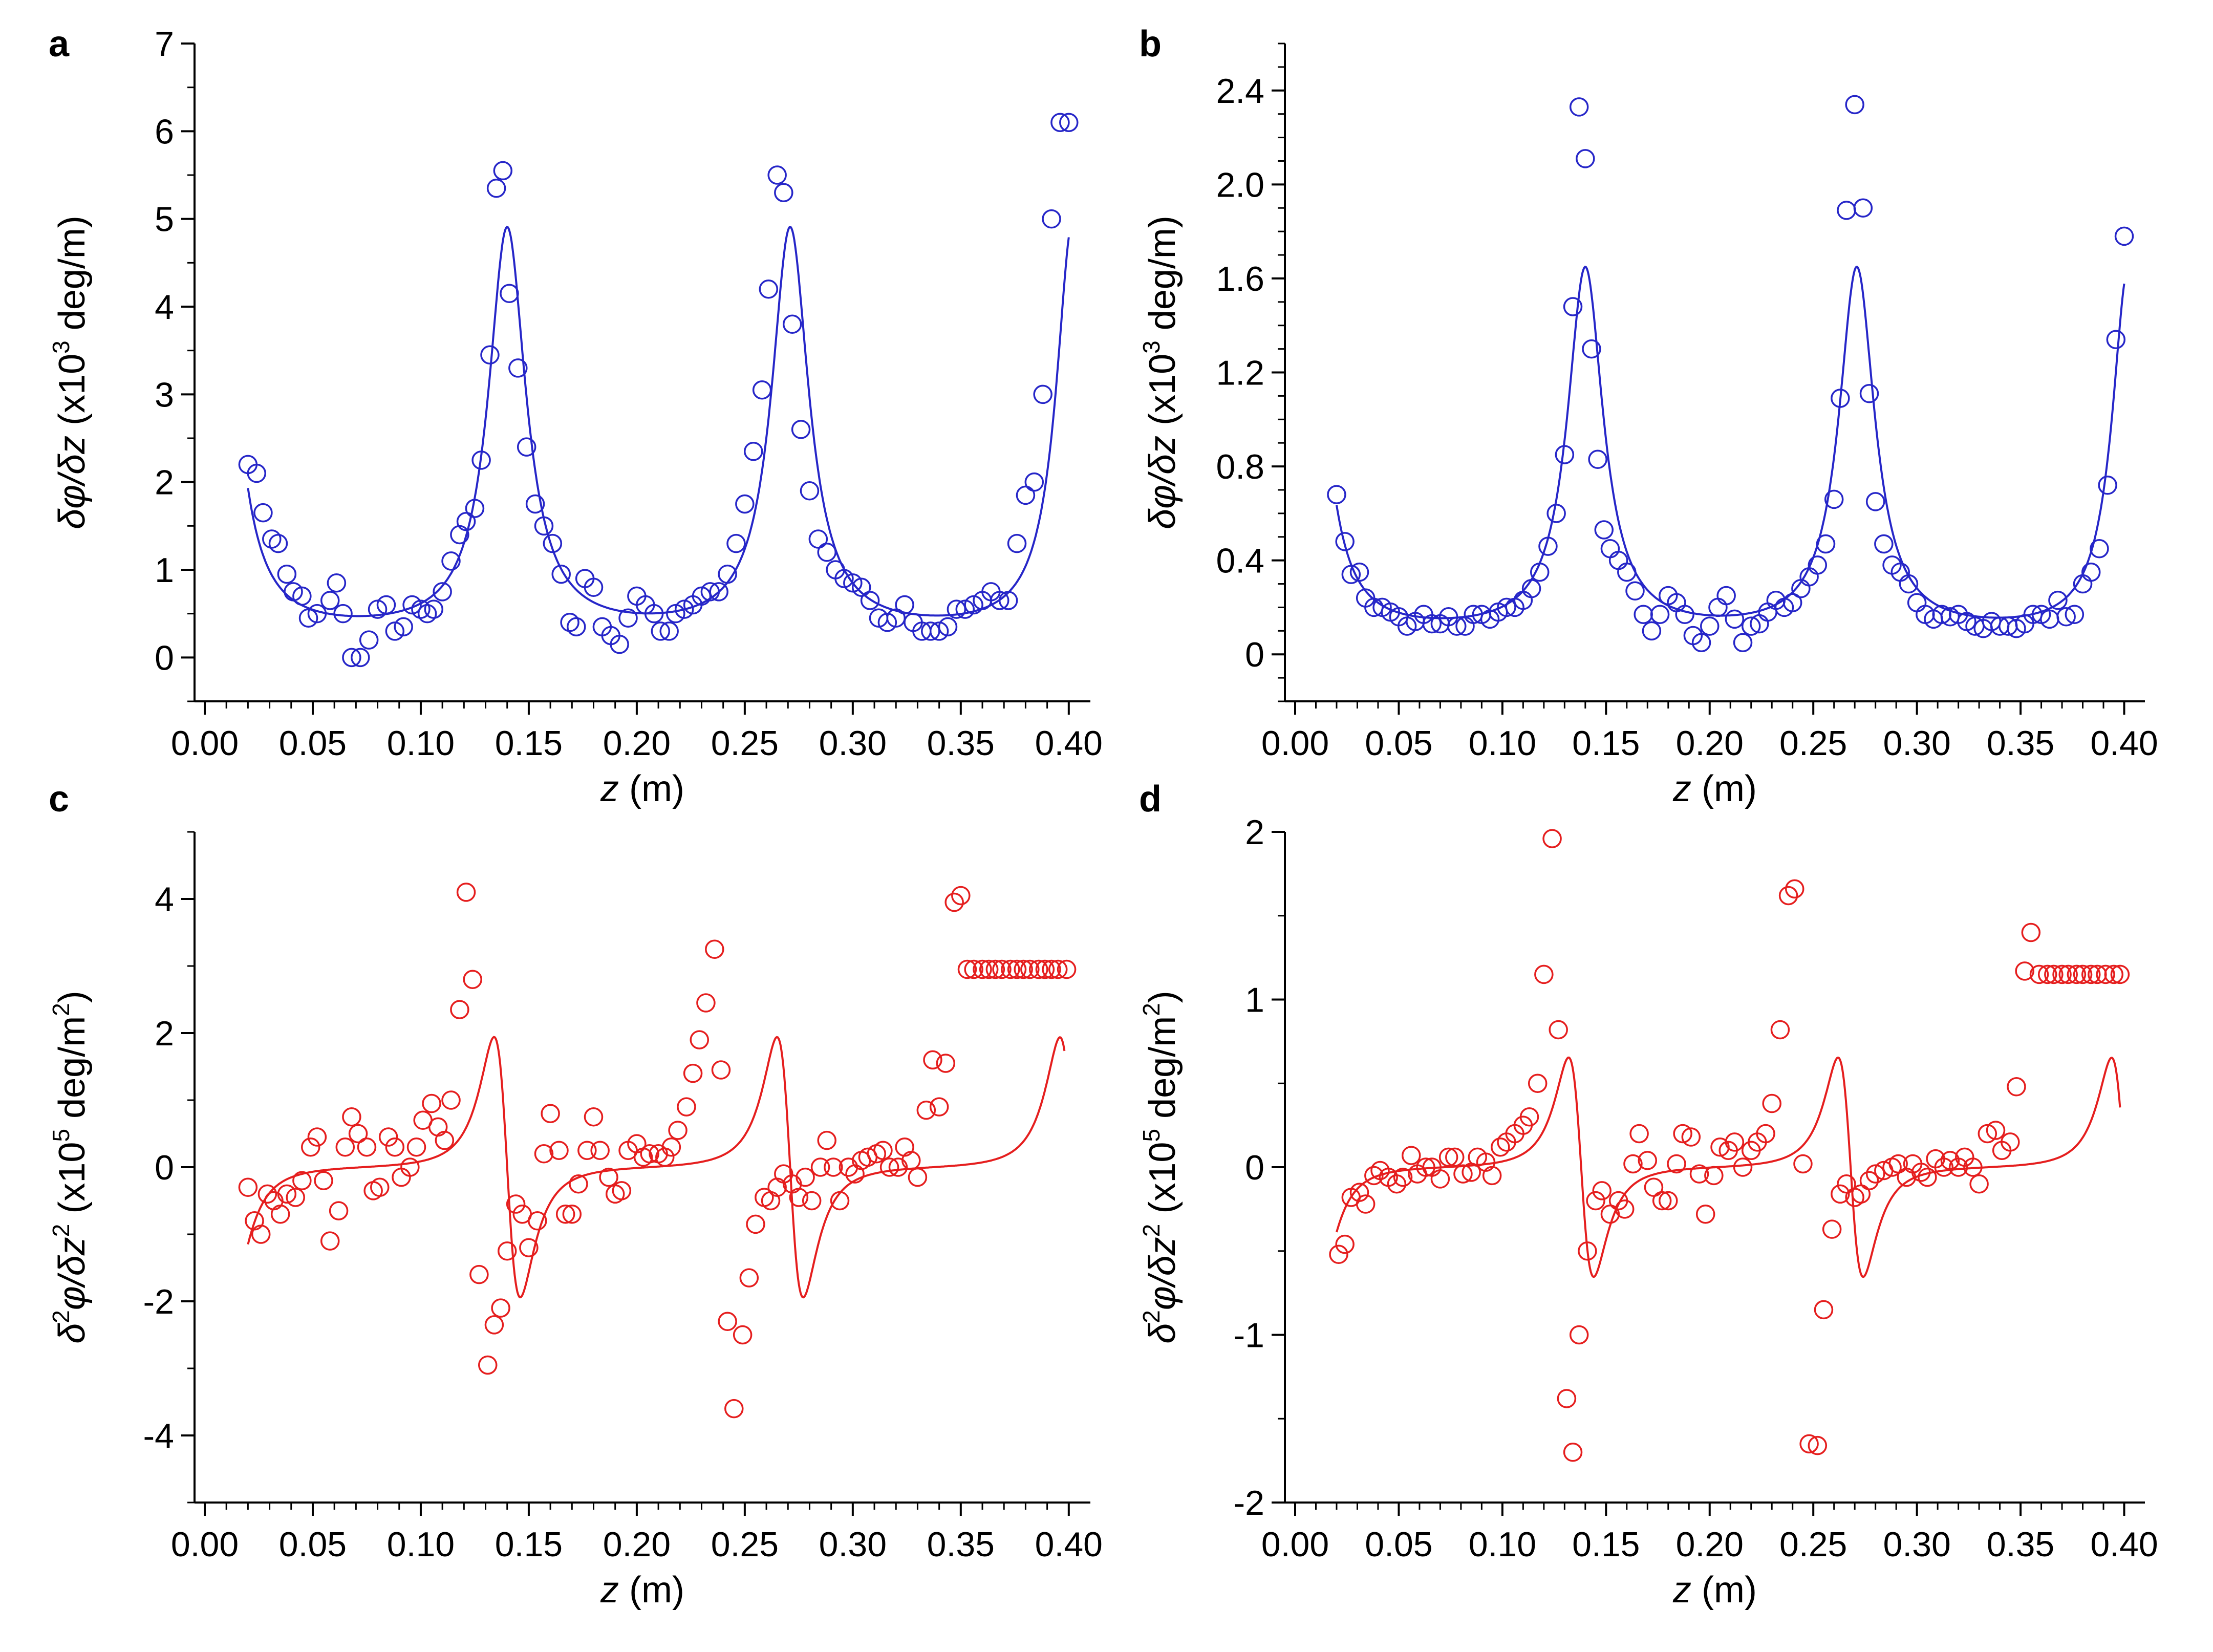 The width and height of the screenshot is (2213, 1652). I want to click on y-tick-label: 0, so click(164, 657).